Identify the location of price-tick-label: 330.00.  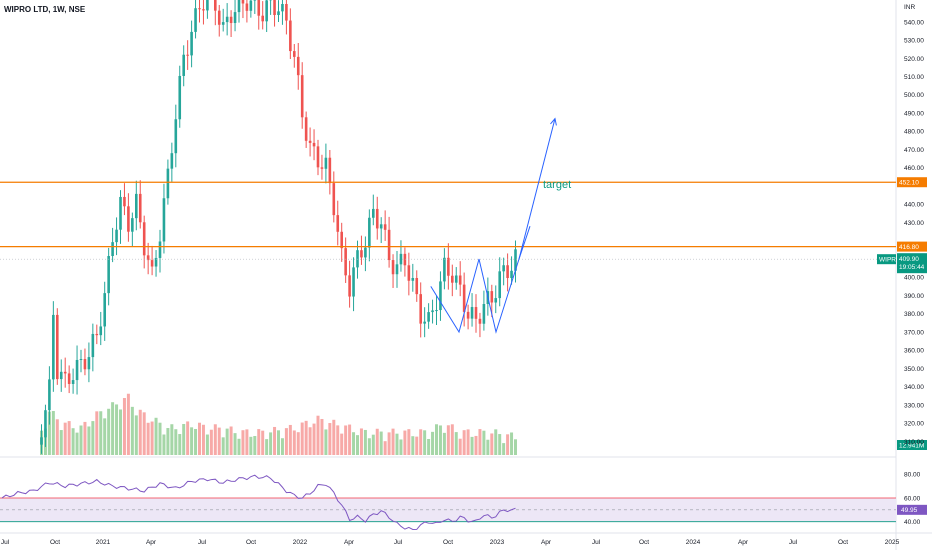
(914, 405).